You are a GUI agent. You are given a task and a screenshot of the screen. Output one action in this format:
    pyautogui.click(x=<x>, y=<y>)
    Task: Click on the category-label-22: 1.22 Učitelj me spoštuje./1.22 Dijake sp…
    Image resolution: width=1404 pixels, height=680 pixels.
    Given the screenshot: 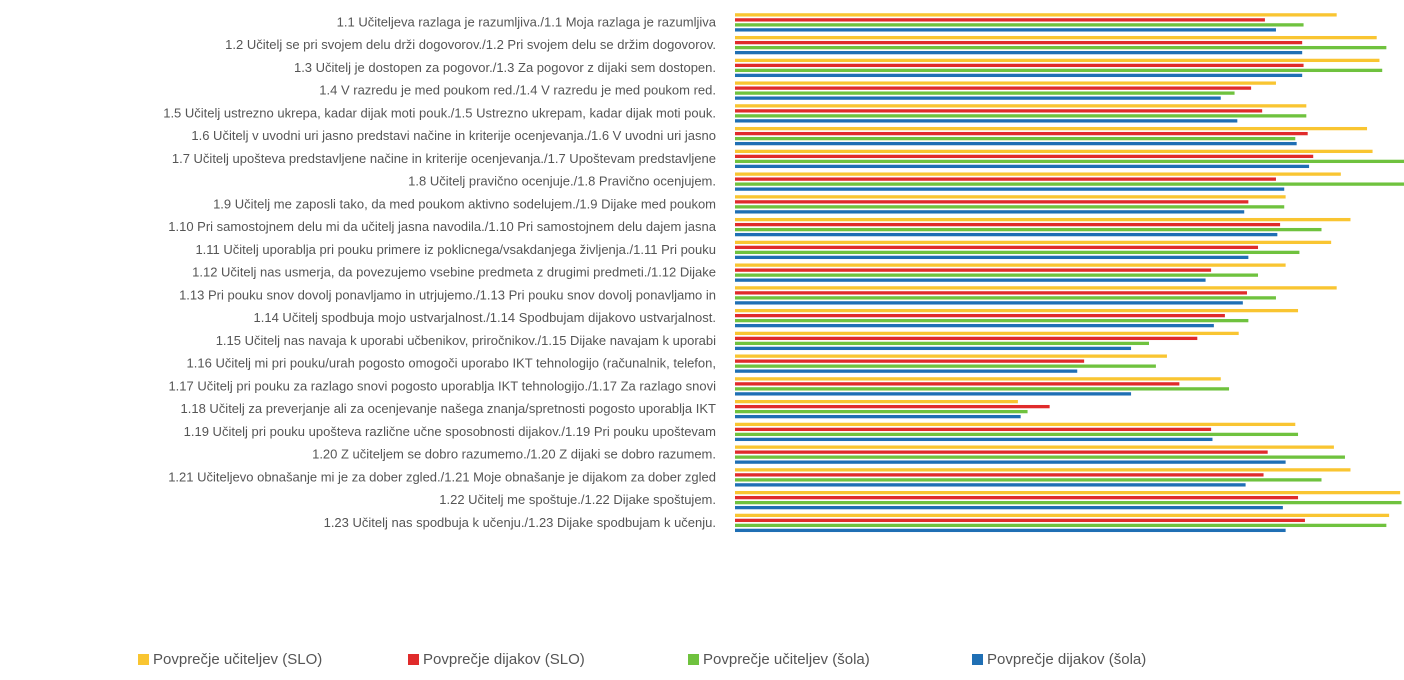 What is the action you would take?
    pyautogui.click(x=577, y=499)
    